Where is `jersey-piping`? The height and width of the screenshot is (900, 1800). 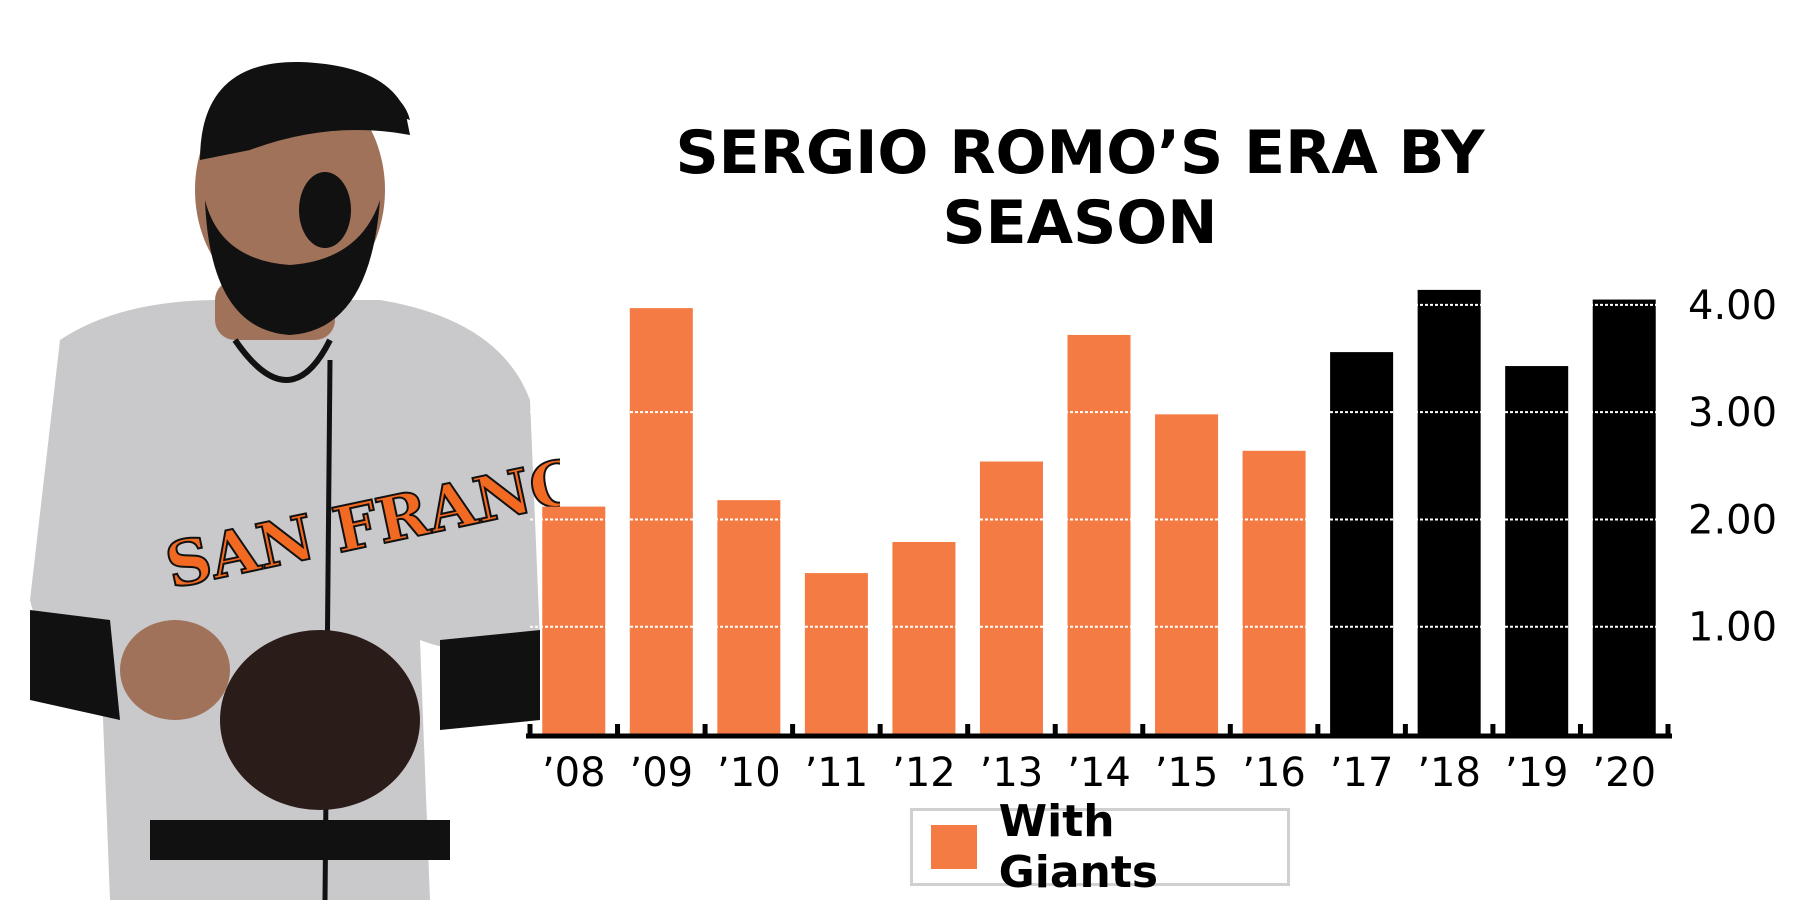
jersey-piping is located at coordinates (282, 360).